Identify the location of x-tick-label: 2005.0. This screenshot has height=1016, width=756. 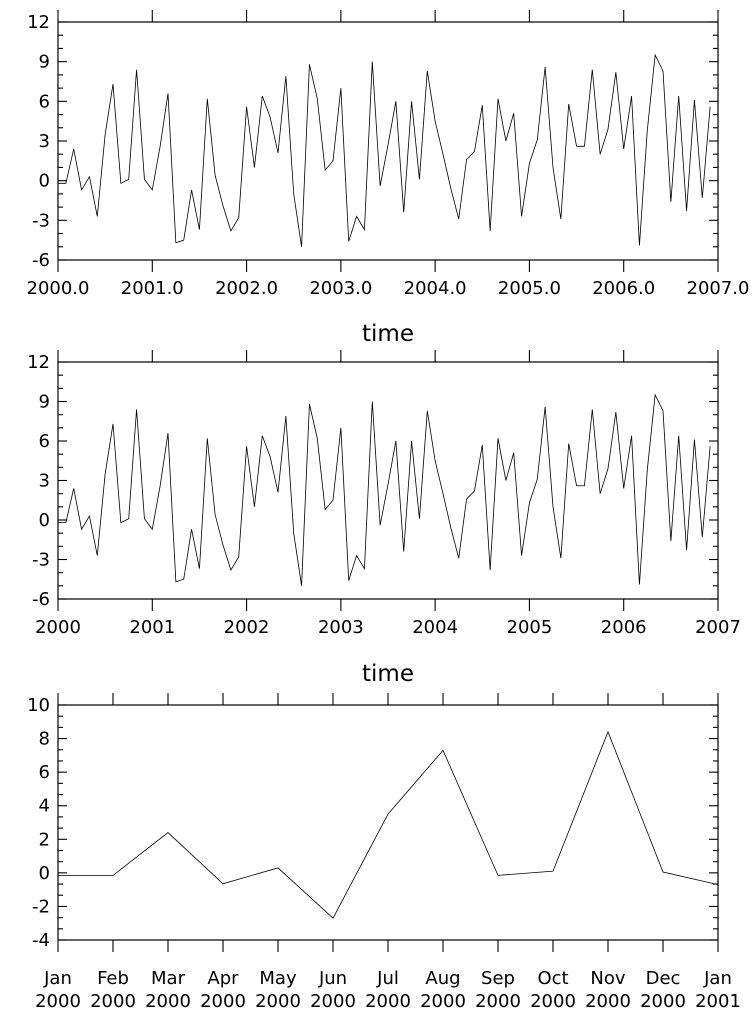
(529, 288).